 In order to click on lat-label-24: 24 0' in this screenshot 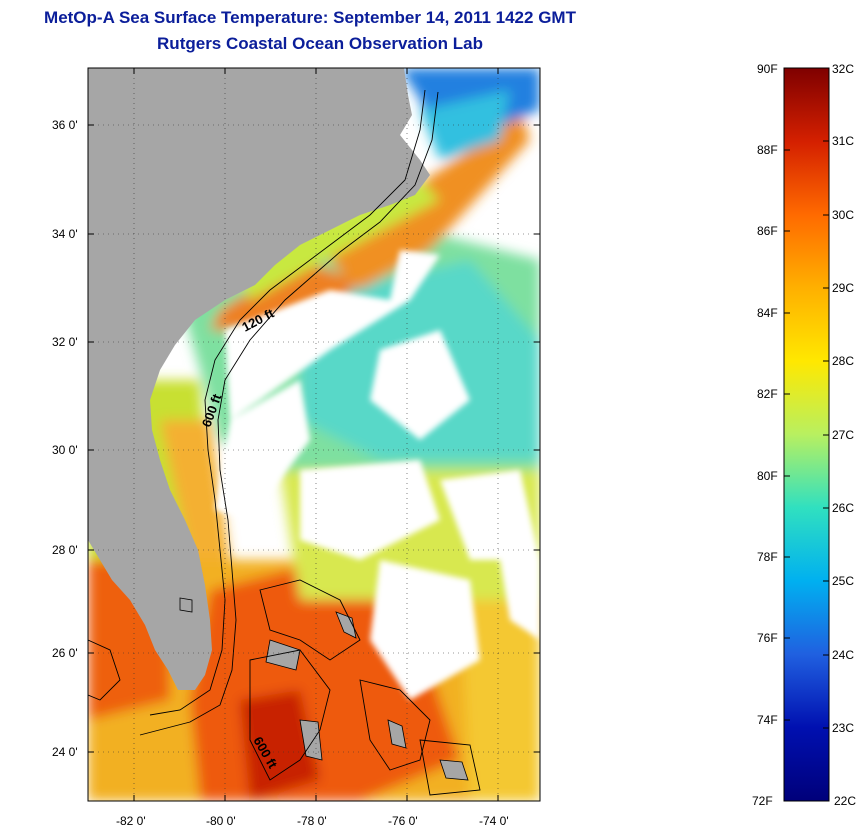, I will do `click(65, 752)`.